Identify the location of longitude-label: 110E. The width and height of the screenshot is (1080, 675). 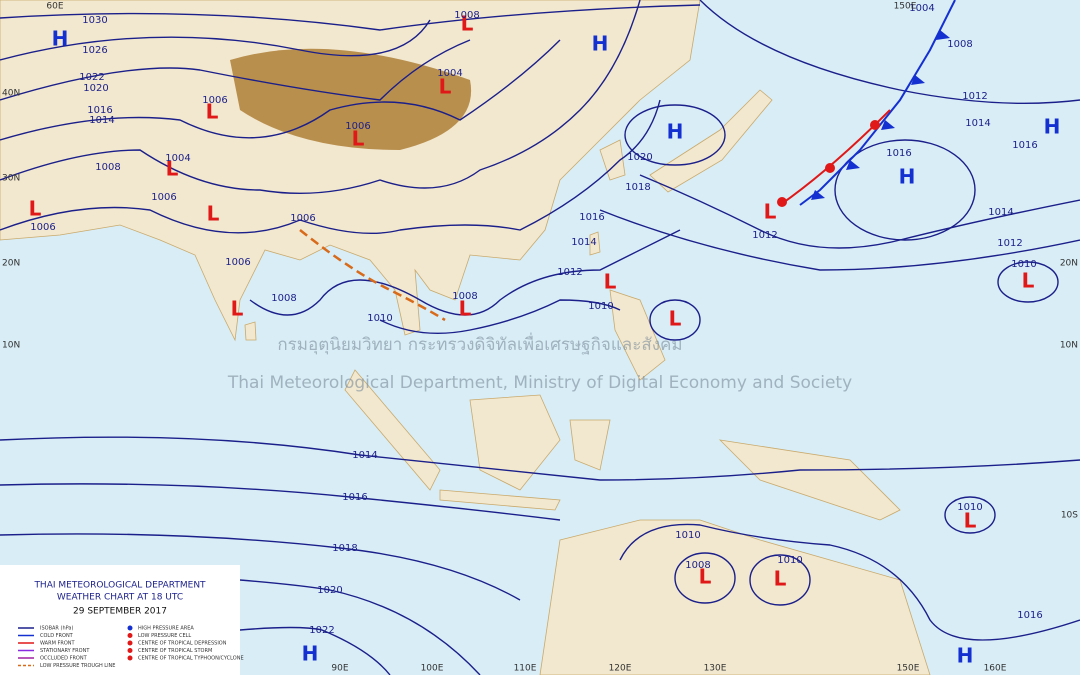
(525, 669).